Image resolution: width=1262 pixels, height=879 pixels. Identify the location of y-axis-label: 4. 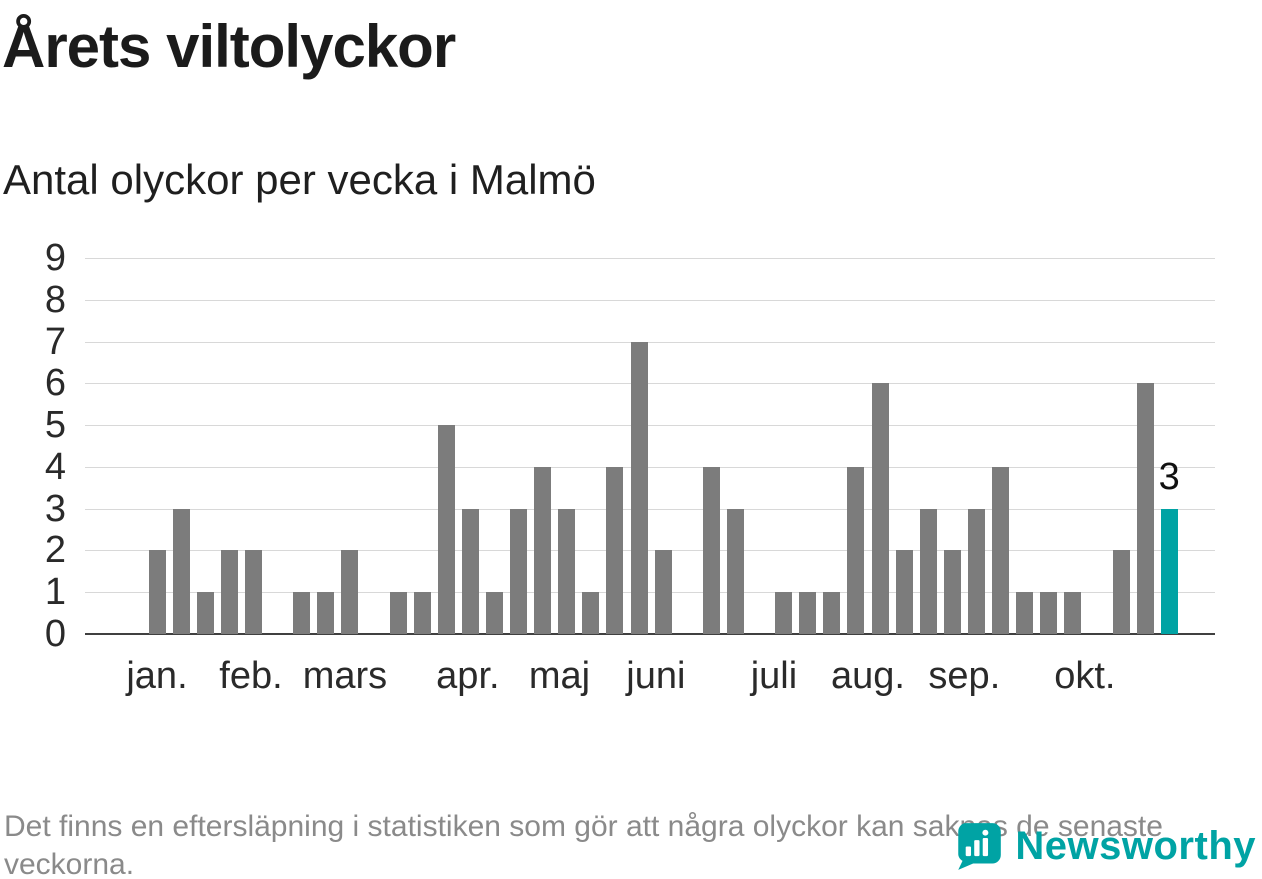
(55, 466).